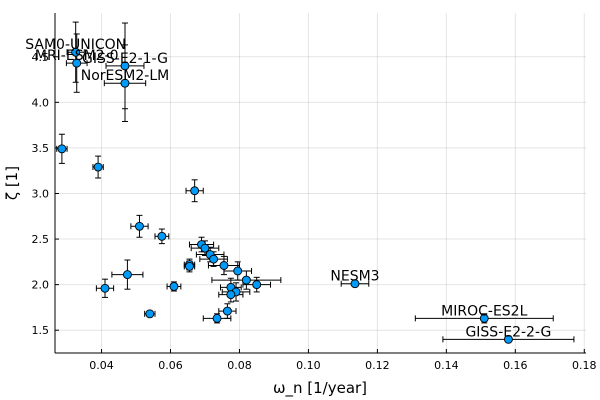  I want to click on y-tick-label: 2.5, so click(41, 239).